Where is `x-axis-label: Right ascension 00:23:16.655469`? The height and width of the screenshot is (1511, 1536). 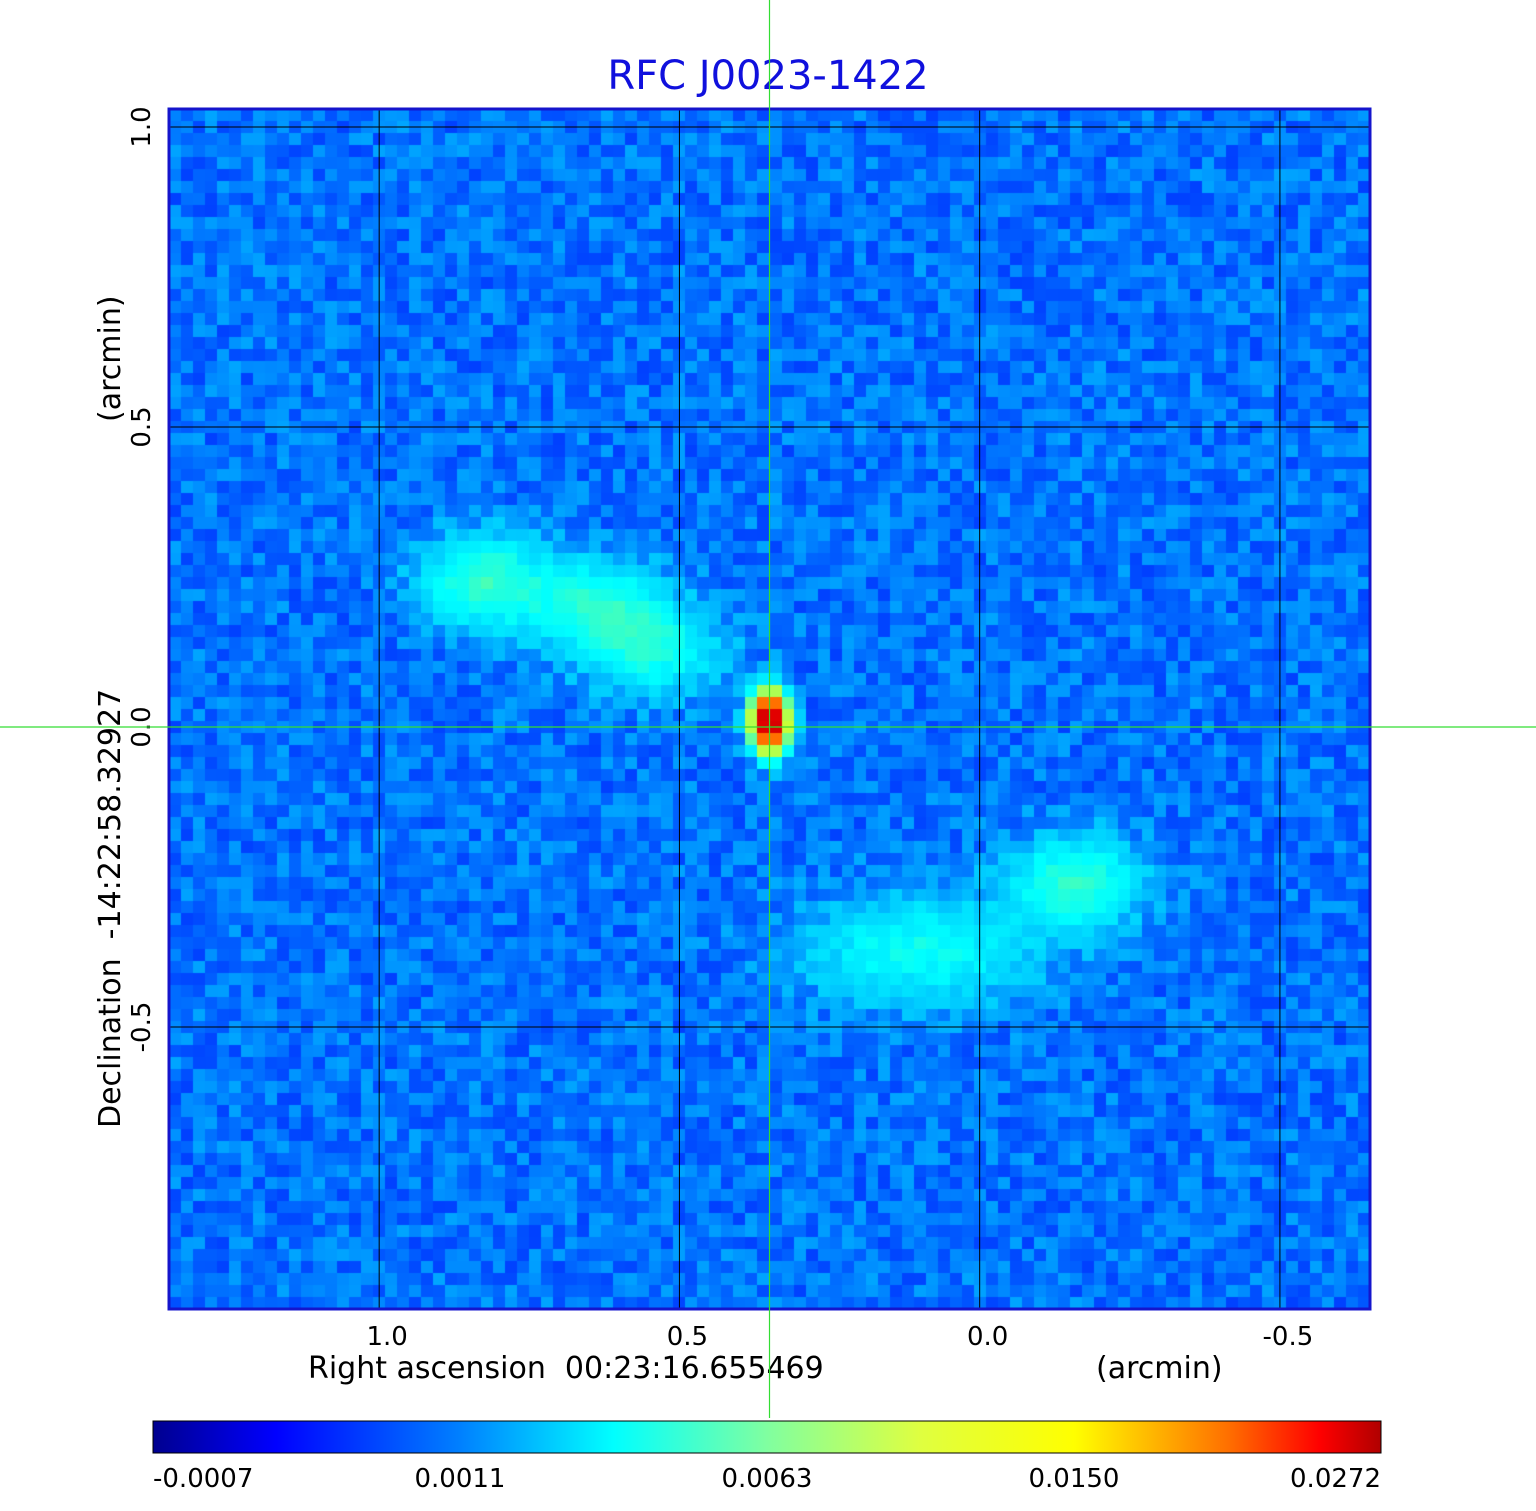 x-axis-label: Right ascension 00:23:16.655469 is located at coordinates (566, 1368).